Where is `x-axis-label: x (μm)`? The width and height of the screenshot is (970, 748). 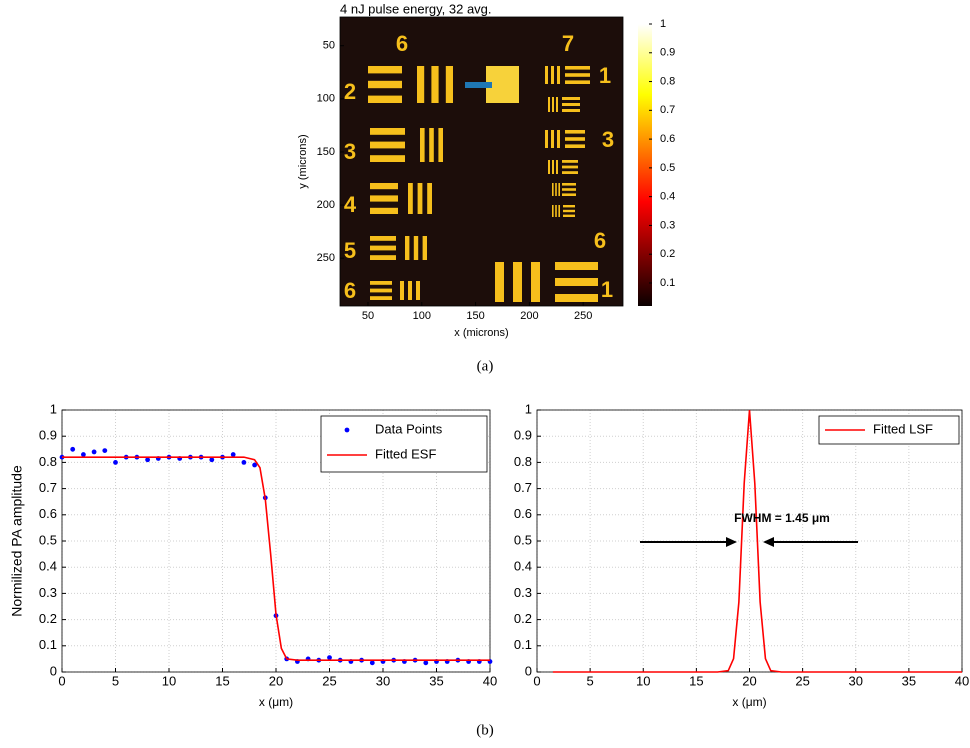
x-axis-label: x (μm) is located at coordinates (276, 702).